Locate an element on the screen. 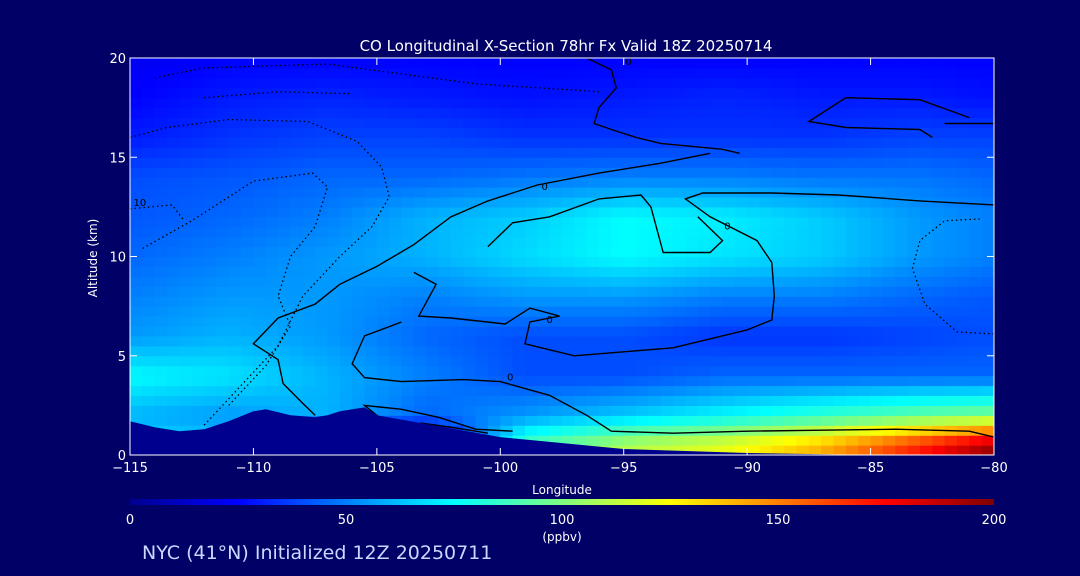  y-axis-label: Altitude (km) is located at coordinates (93, 258).